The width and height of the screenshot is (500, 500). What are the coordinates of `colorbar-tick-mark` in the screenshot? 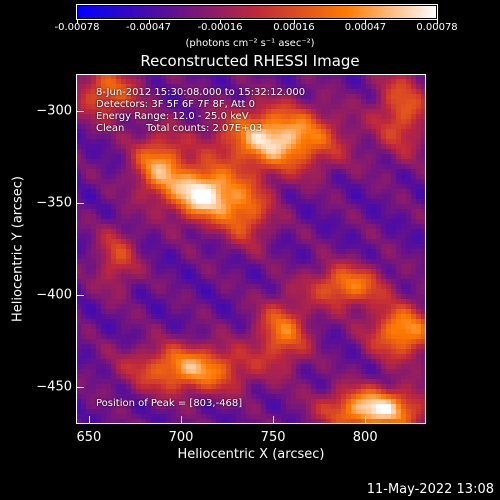 It's located at (149, 22).